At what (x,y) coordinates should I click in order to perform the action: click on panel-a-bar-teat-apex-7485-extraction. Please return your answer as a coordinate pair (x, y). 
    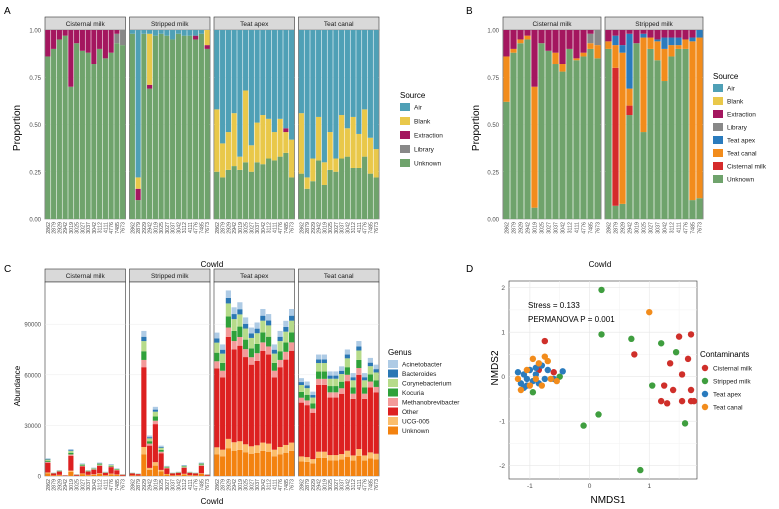
    Looking at the image, I should click on (286, 130).